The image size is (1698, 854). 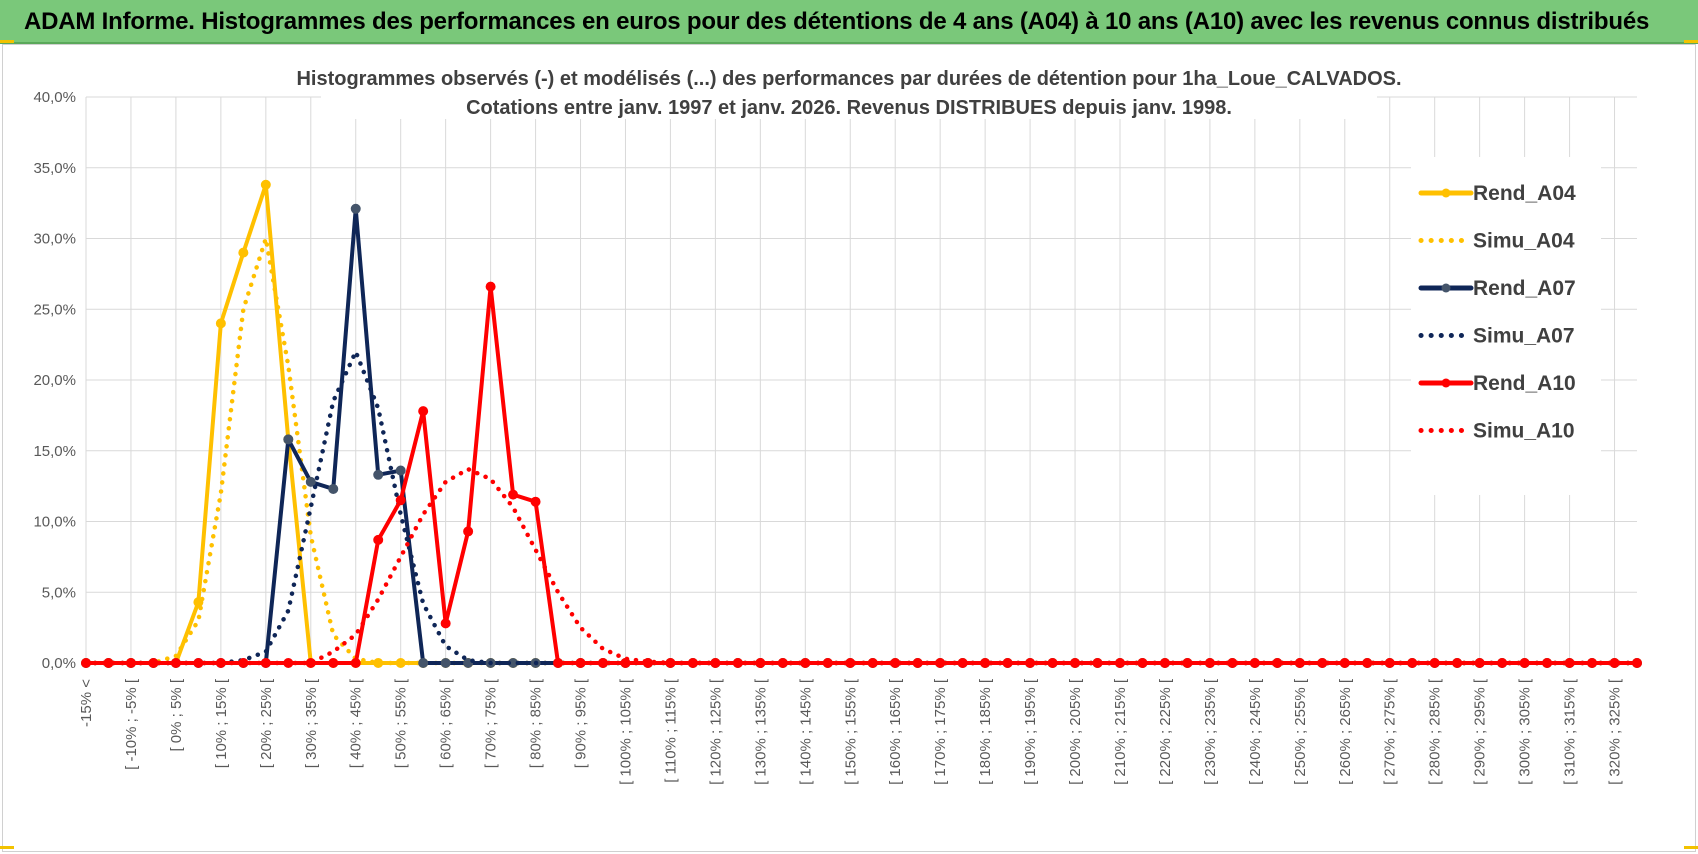 I want to click on x-tick-label: [ 200% ; 205% [, so click(x=1075, y=731).